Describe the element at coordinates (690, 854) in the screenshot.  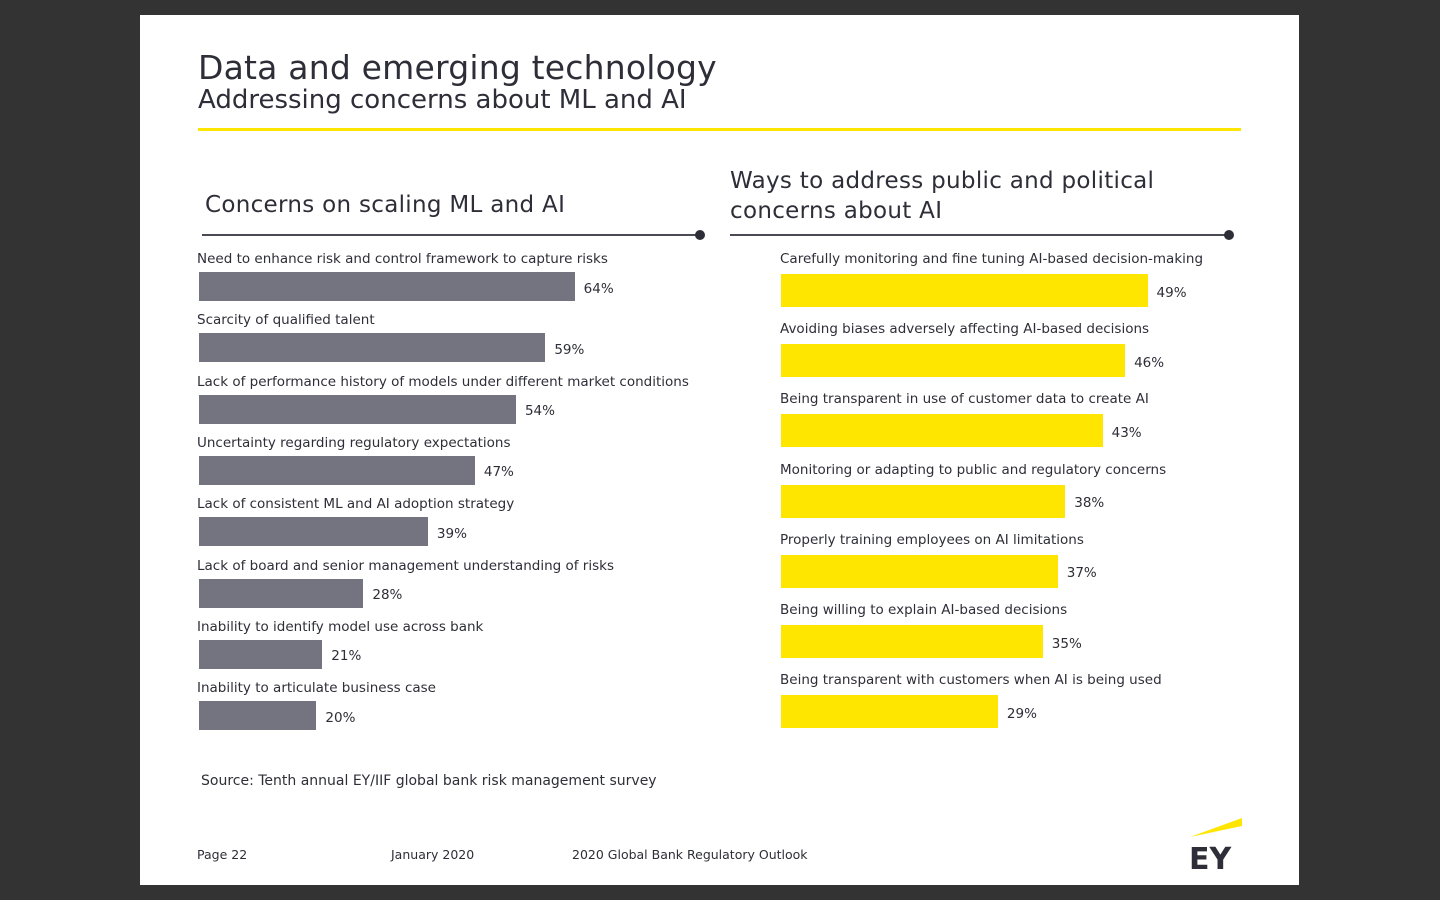
I see `footer-publication: 2020 Global Bank Regulatory Outlook` at that location.